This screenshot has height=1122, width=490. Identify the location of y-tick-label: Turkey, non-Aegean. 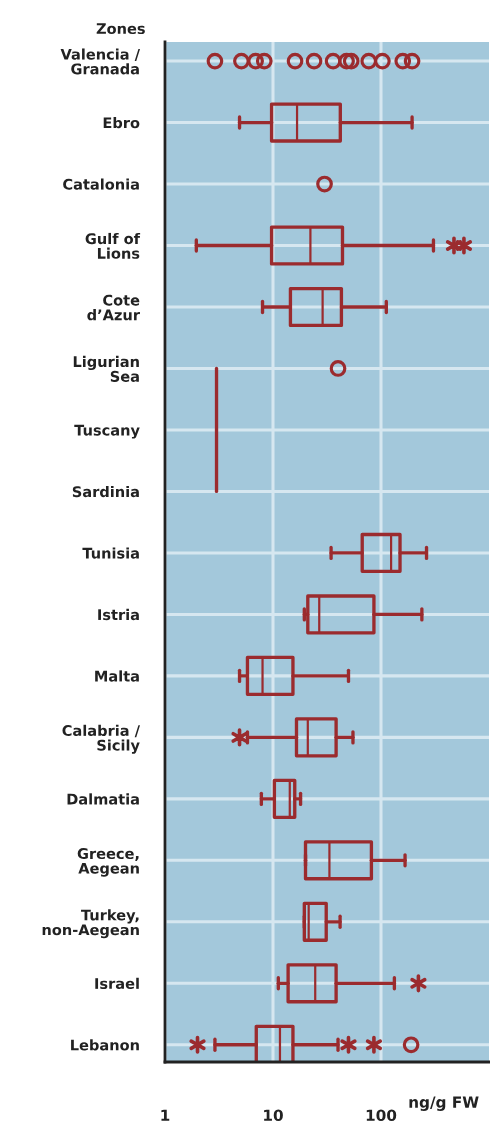
(90, 924).